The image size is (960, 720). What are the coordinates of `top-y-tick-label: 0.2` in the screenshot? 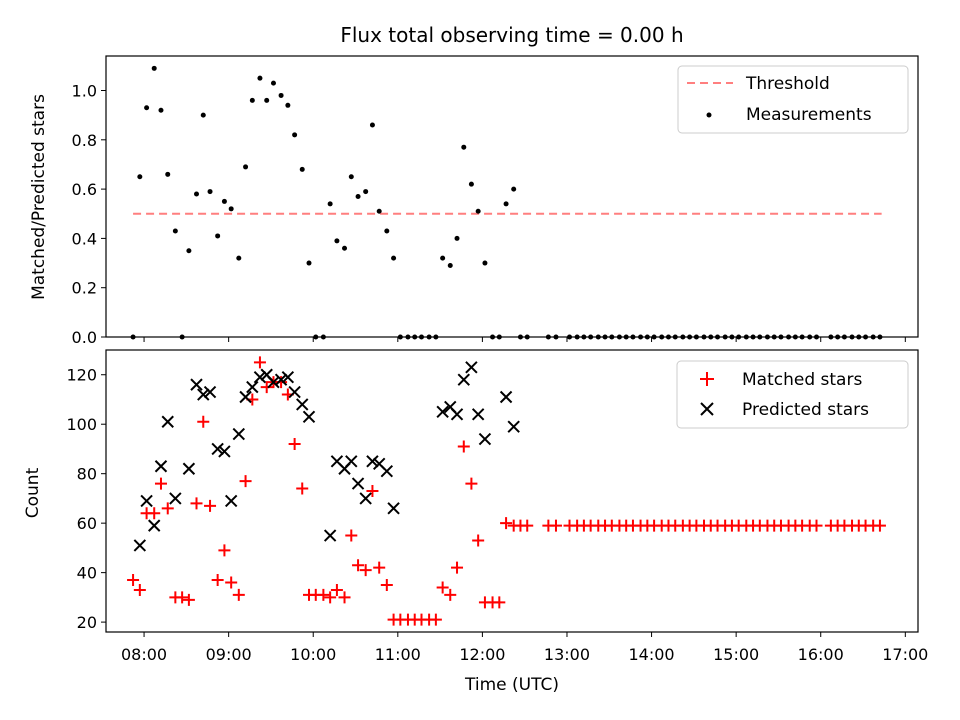 It's located at (84, 288).